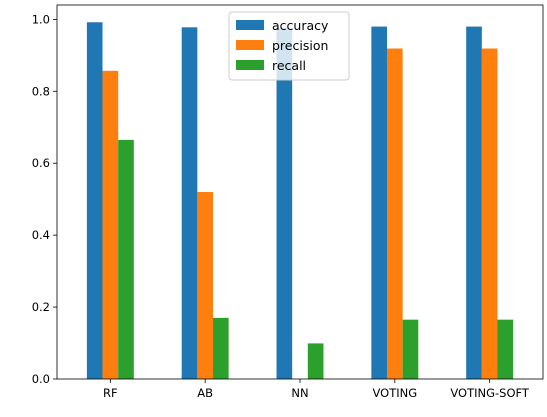 This screenshot has width=547, height=417. I want to click on bar-recall-voting, so click(410, 349).